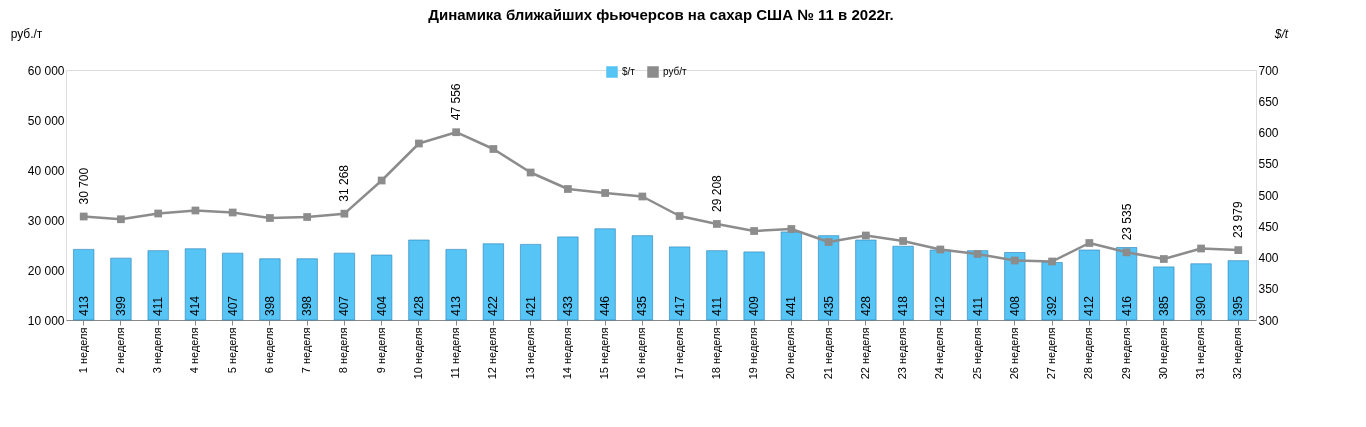  I want to click on x-tick-label: 25 неделя, so click(976, 353).